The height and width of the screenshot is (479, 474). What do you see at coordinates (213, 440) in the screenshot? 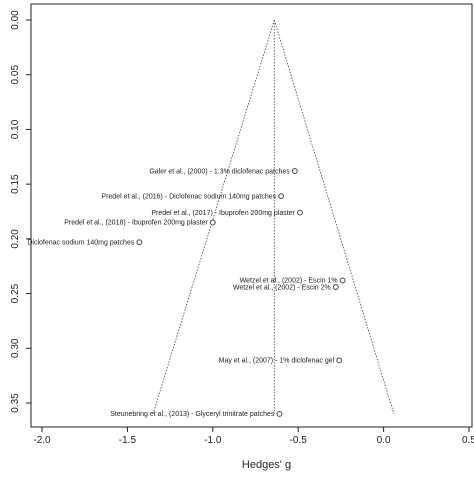
I see `x-axis-tick-label: -1.0` at bounding box center [213, 440].